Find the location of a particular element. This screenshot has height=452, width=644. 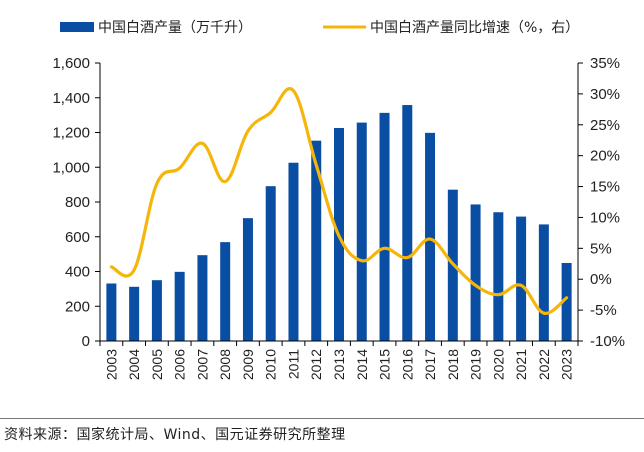

x-tick-label: 2020 is located at coordinates (498, 364).